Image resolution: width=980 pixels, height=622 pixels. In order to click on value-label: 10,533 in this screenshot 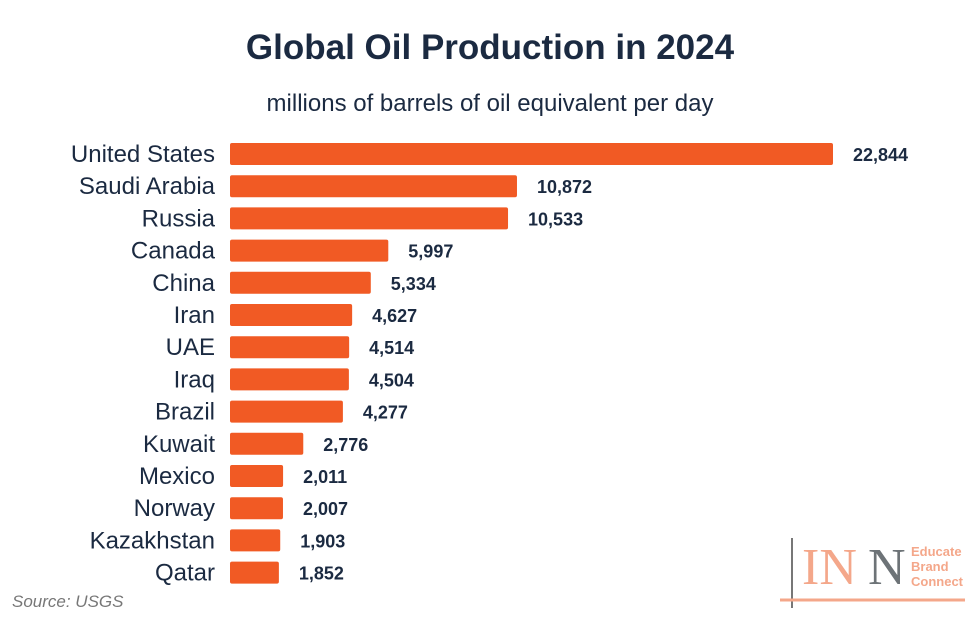, I will do `click(555, 219)`.